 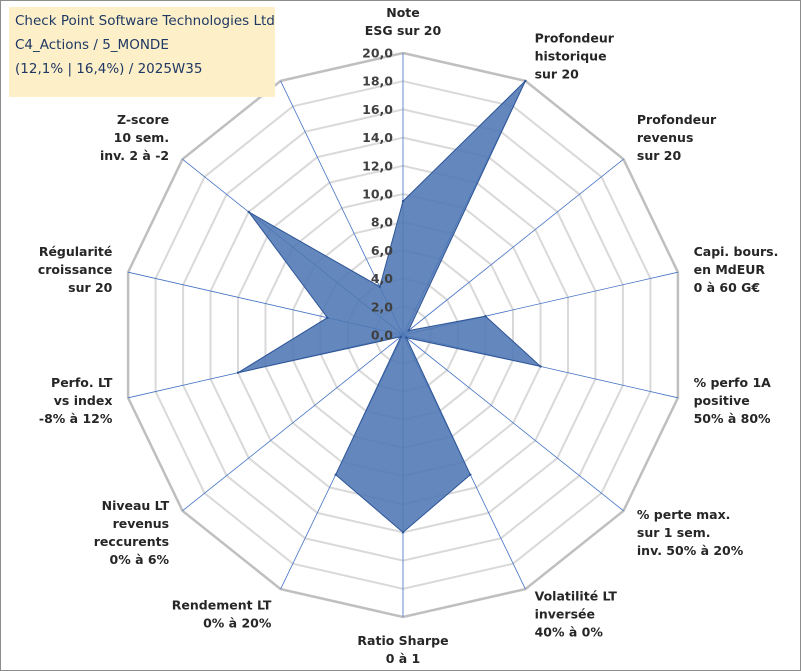 I want to click on tick-label-3: 6,0, so click(x=382, y=250).